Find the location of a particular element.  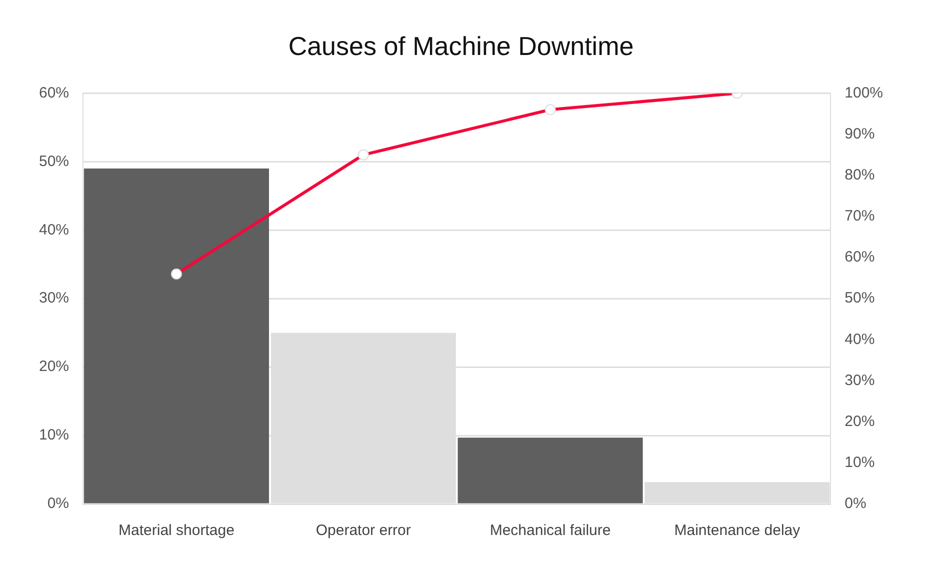

x-tick-label: Mechanical failure is located at coordinates (550, 531).